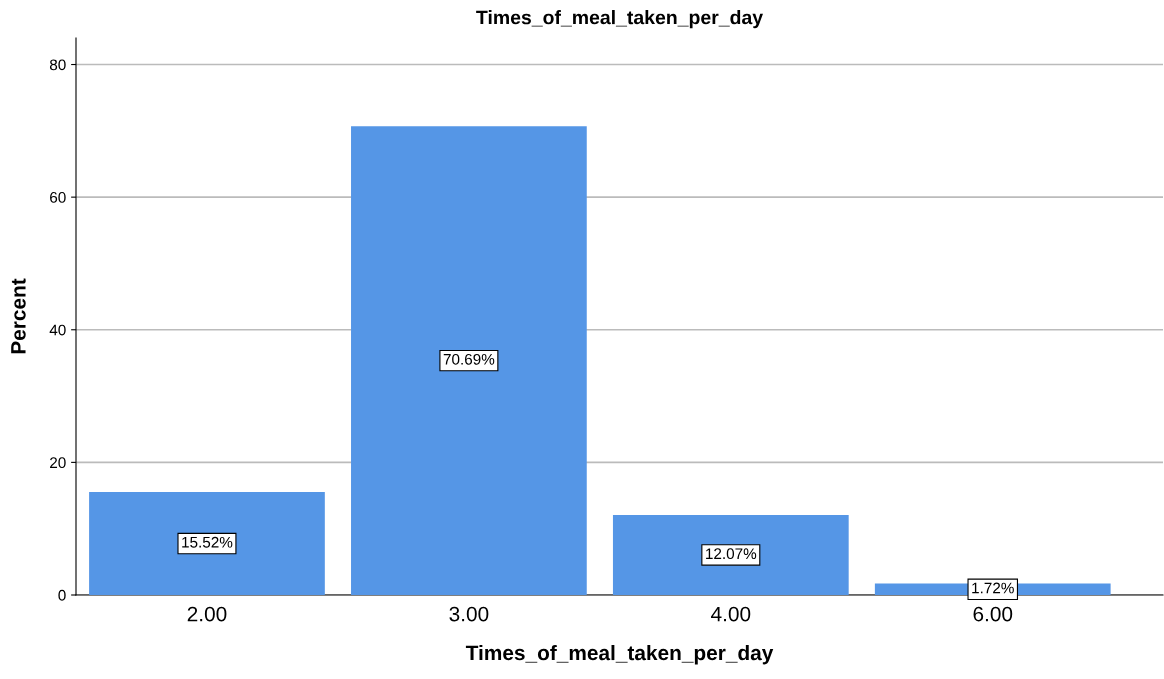 Image resolution: width=1164 pixels, height=679 pixels. I want to click on y-tick-label: 0, so click(62, 595).